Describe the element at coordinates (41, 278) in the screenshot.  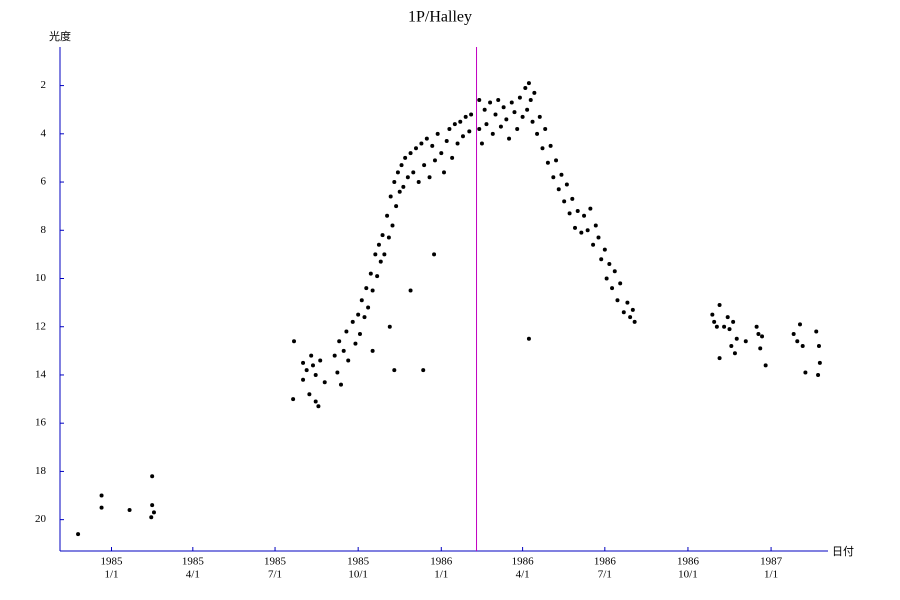
I see `y-tick-label: 10` at that location.